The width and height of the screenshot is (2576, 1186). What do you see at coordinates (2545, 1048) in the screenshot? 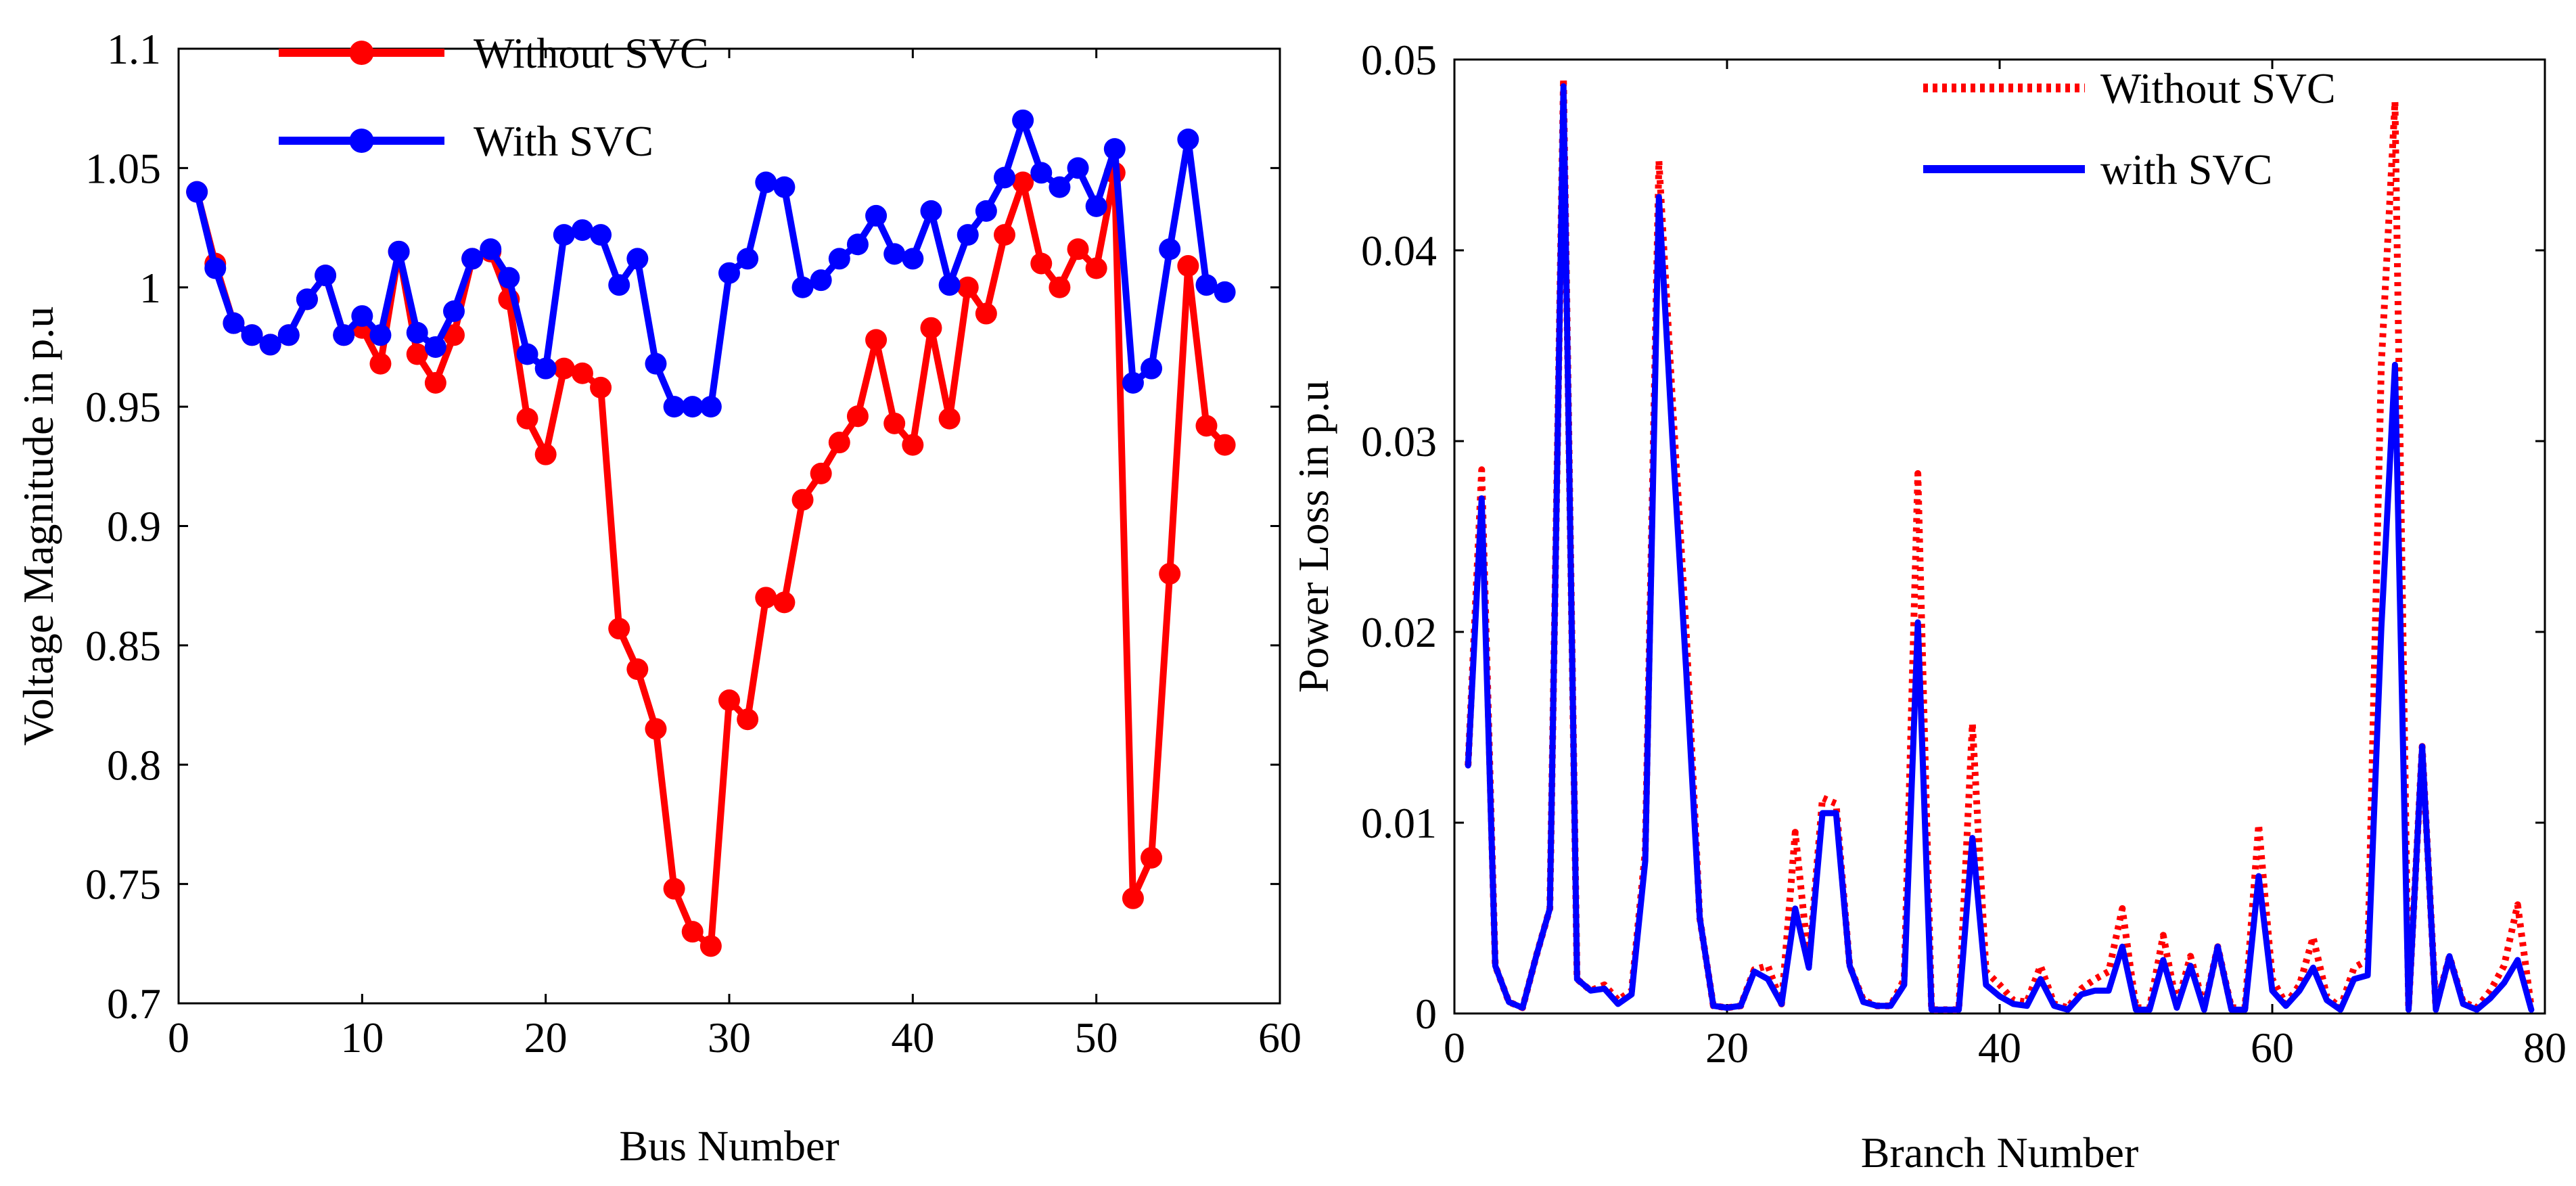
I see `x-tick-label: 80` at bounding box center [2545, 1048].